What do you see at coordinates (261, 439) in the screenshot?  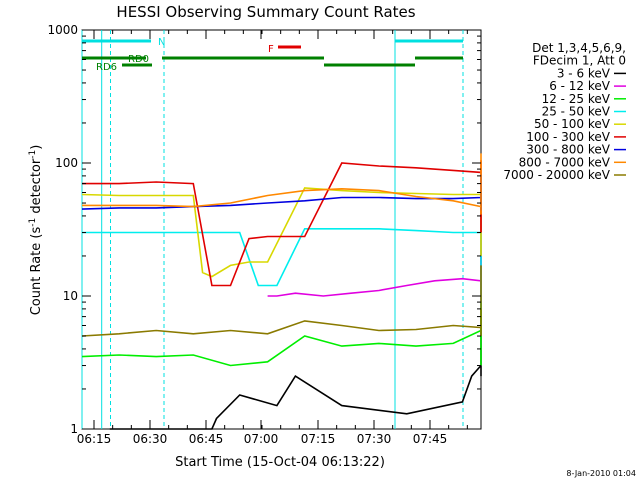 I see `x-tick-label: 07:00` at bounding box center [261, 439].